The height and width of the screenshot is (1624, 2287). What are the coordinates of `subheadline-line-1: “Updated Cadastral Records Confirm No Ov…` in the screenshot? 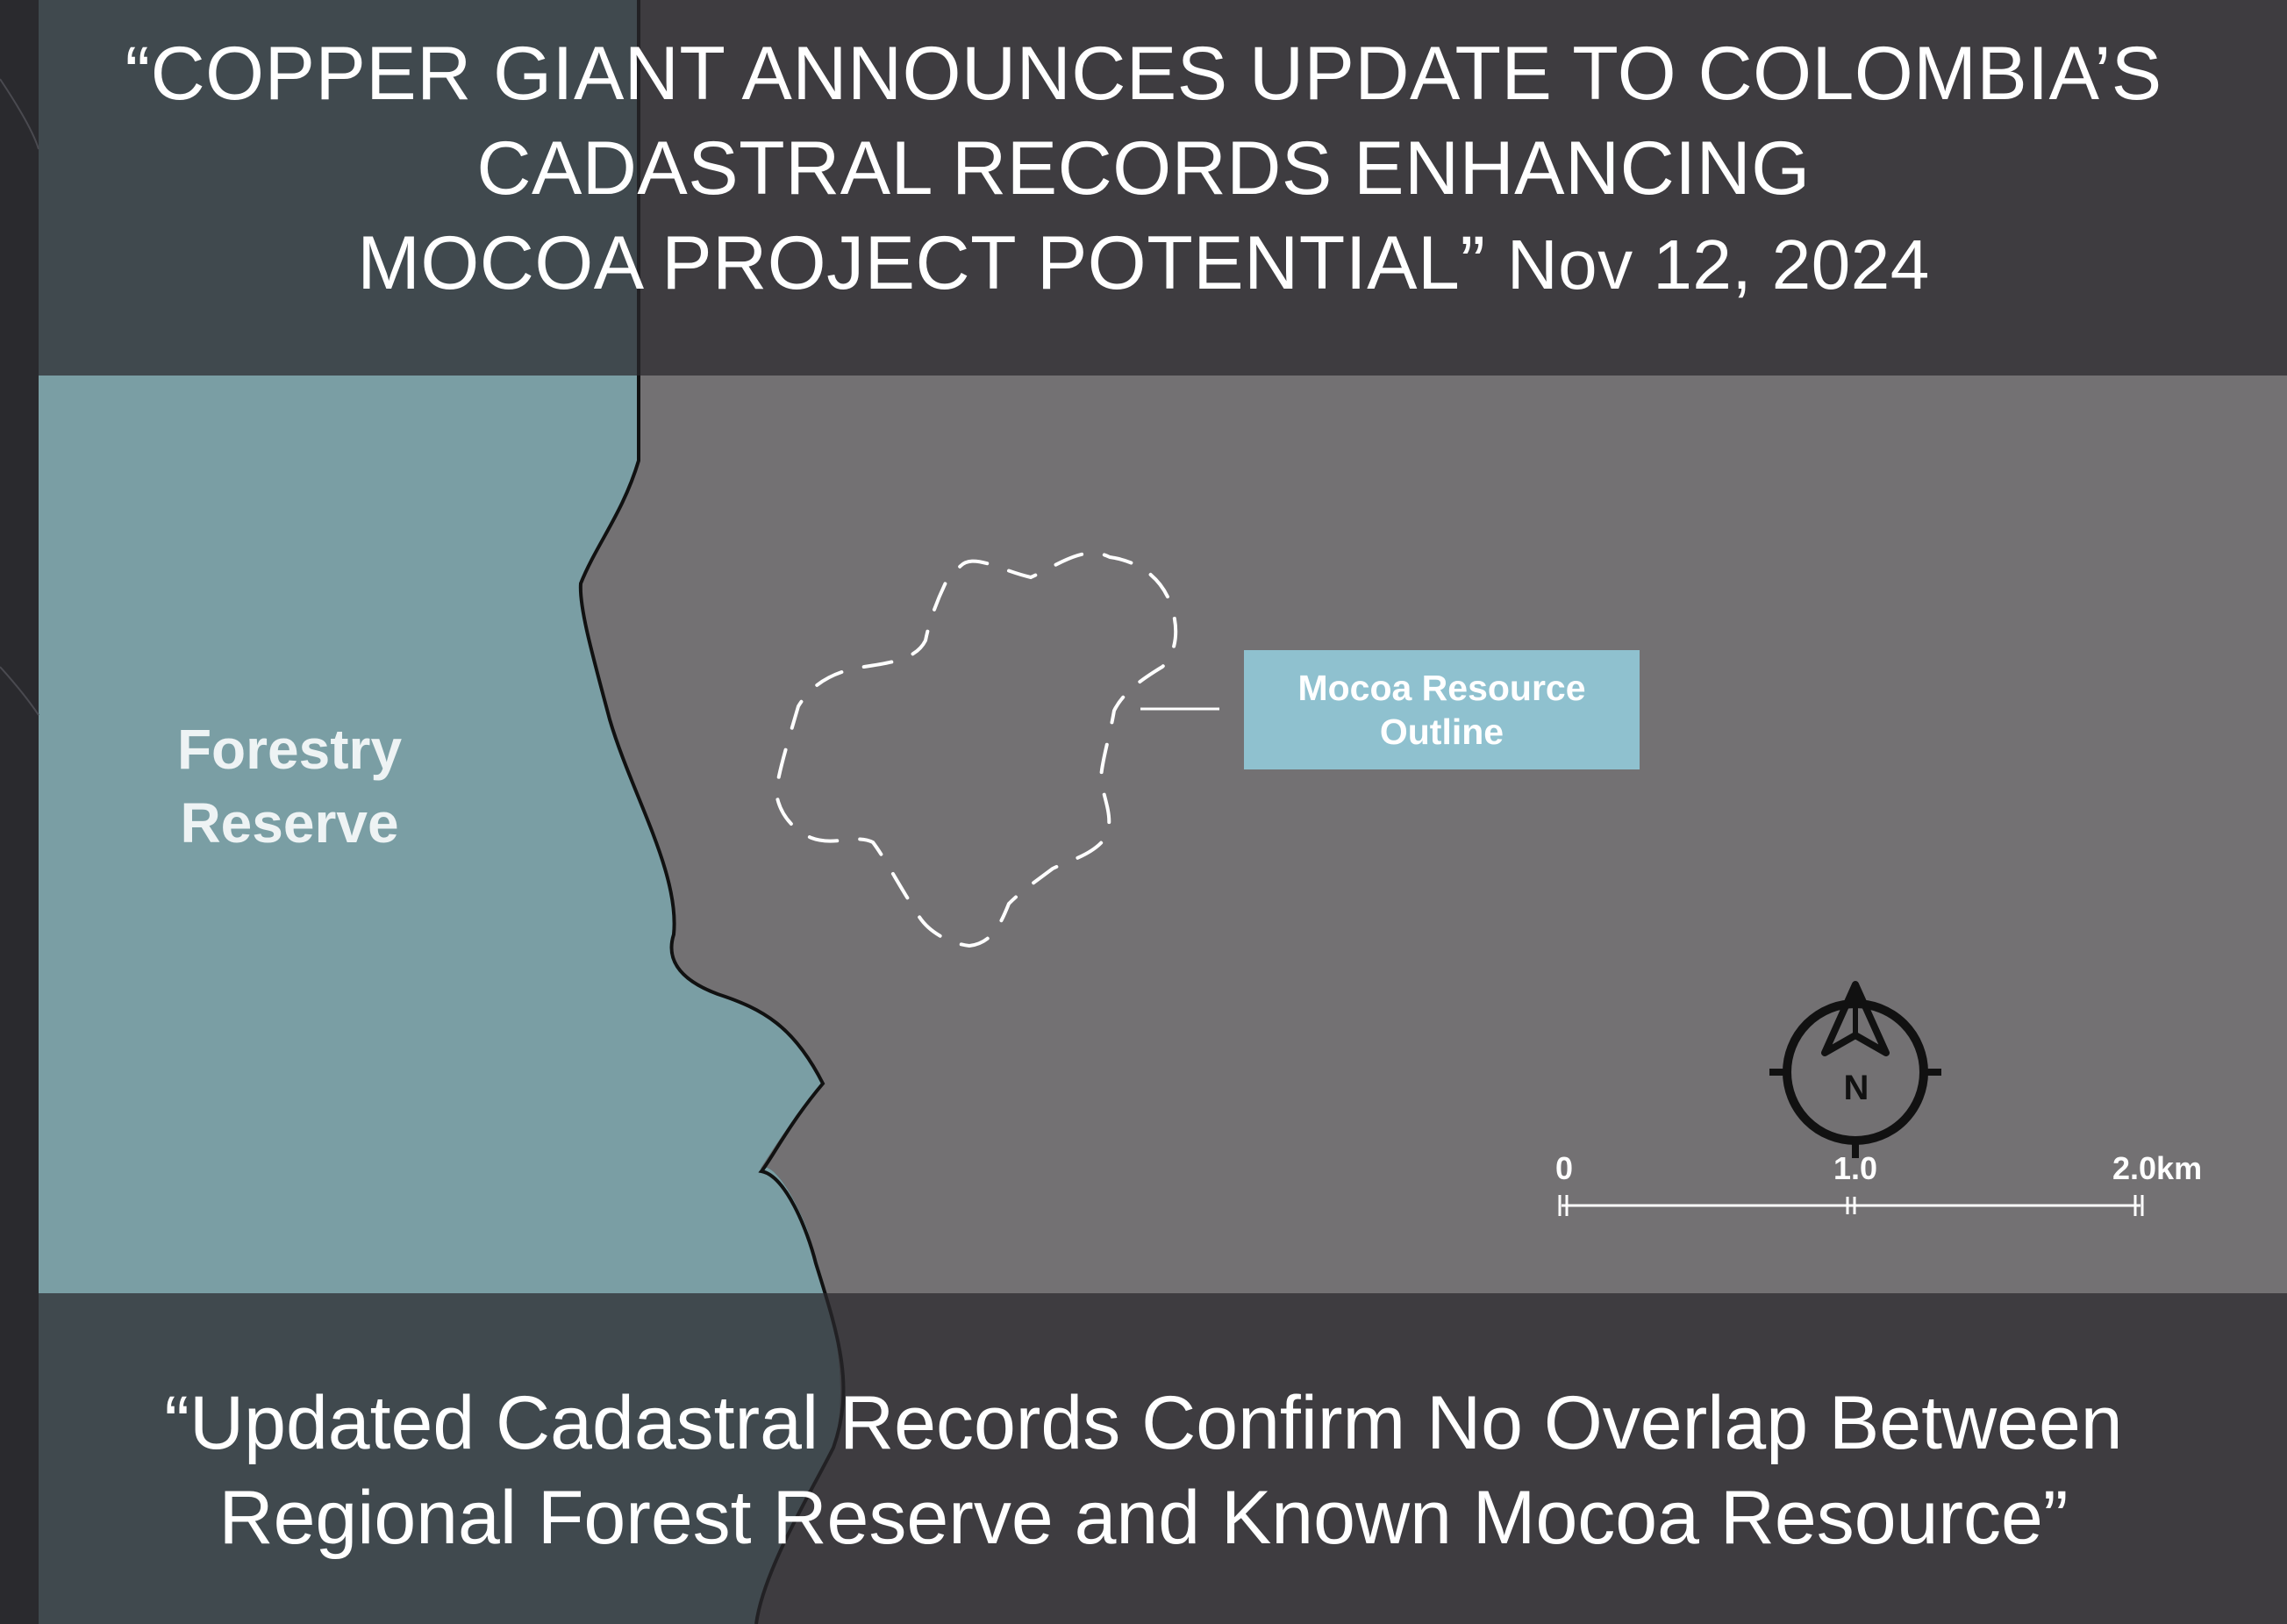 It's located at (1143, 1423).